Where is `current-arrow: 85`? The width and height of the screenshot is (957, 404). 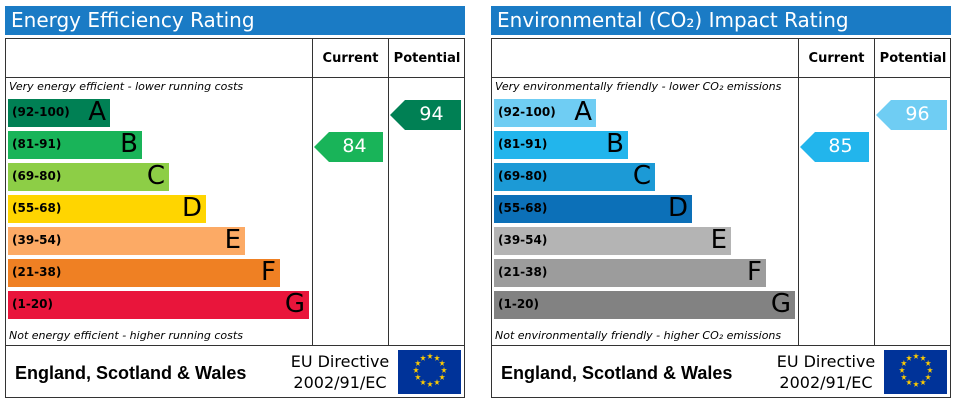 current-arrow: 85 is located at coordinates (834, 147).